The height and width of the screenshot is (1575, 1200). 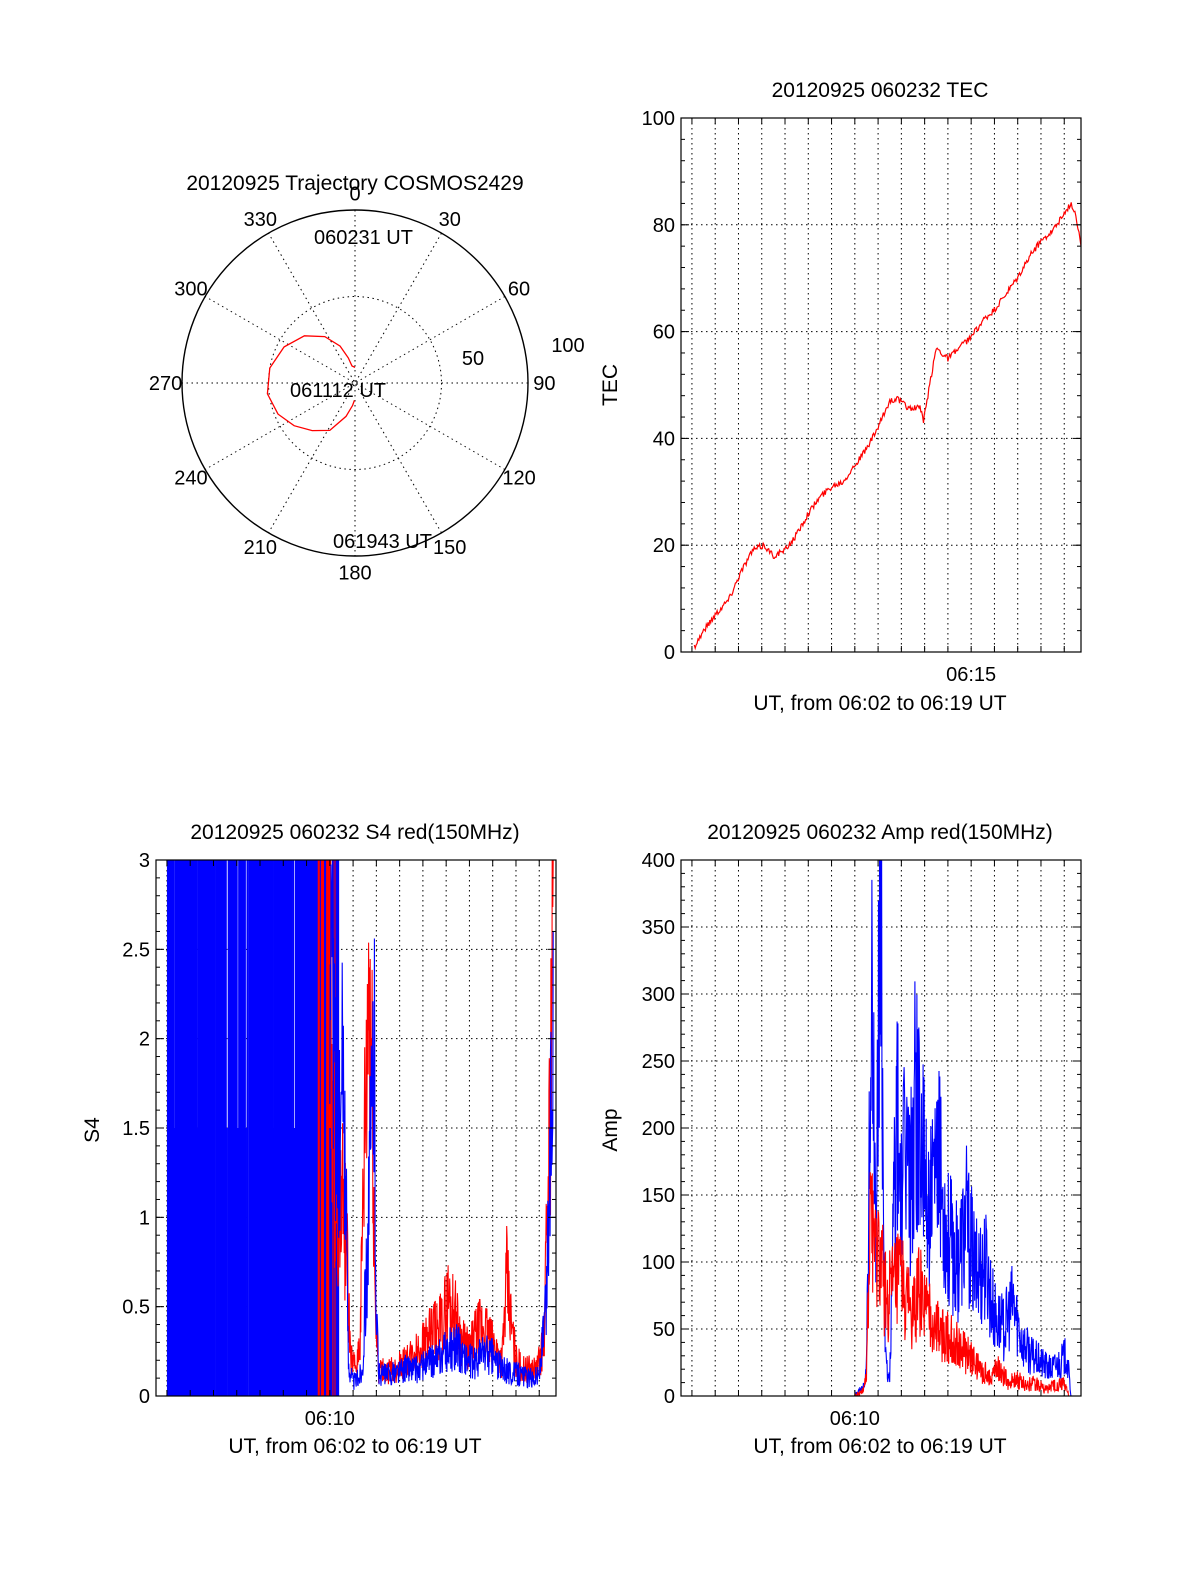 I want to click on tec-series-line, so click(x=887, y=426).